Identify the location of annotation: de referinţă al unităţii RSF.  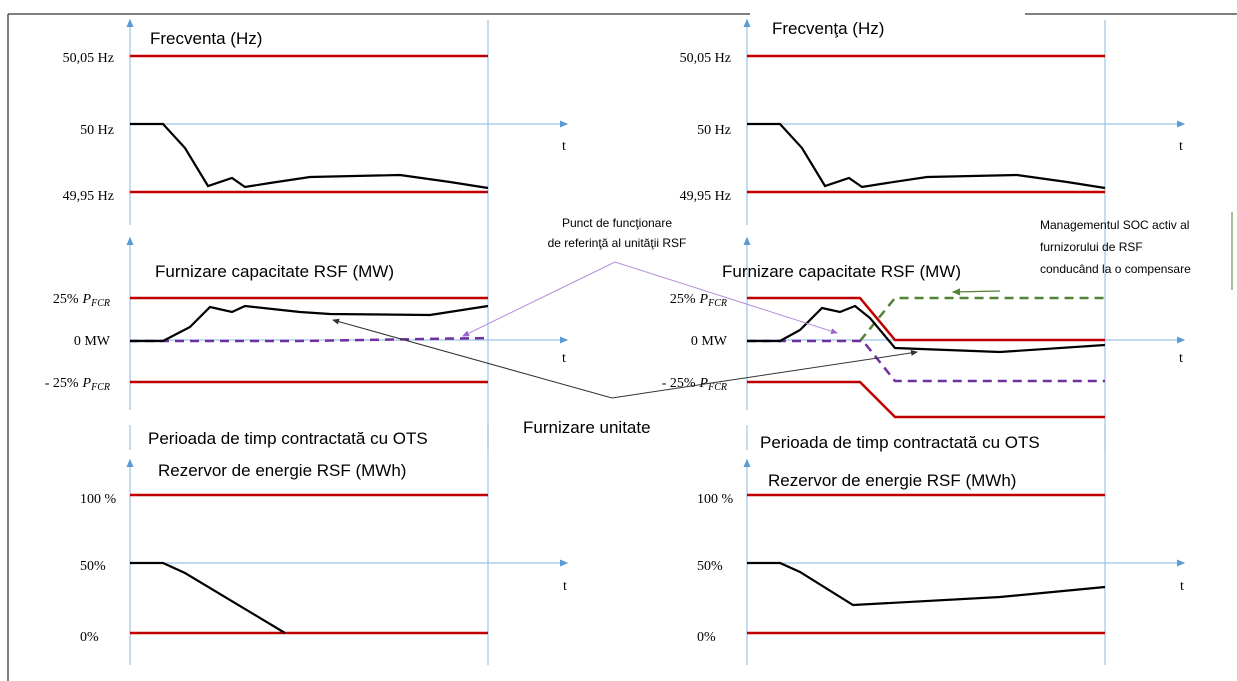
(617, 243).